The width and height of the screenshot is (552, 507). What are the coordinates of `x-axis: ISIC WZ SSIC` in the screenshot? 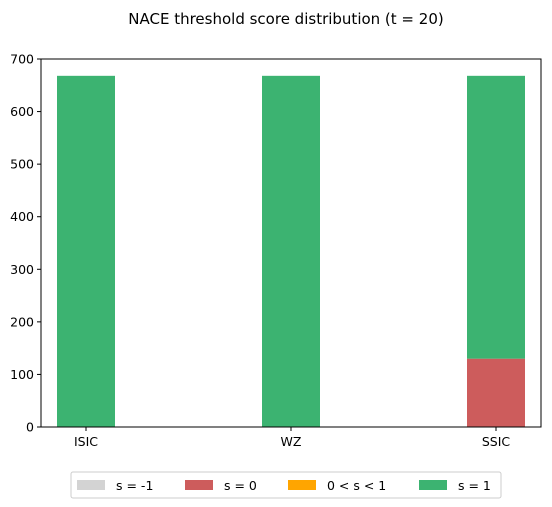 It's located at (292, 438).